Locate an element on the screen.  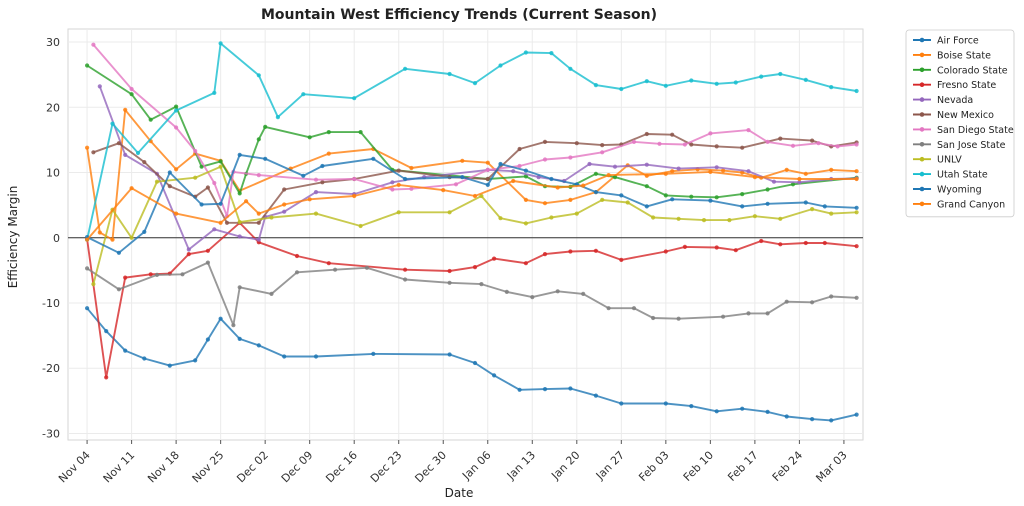
legend-entry: Nevada is located at coordinates (943, 100).